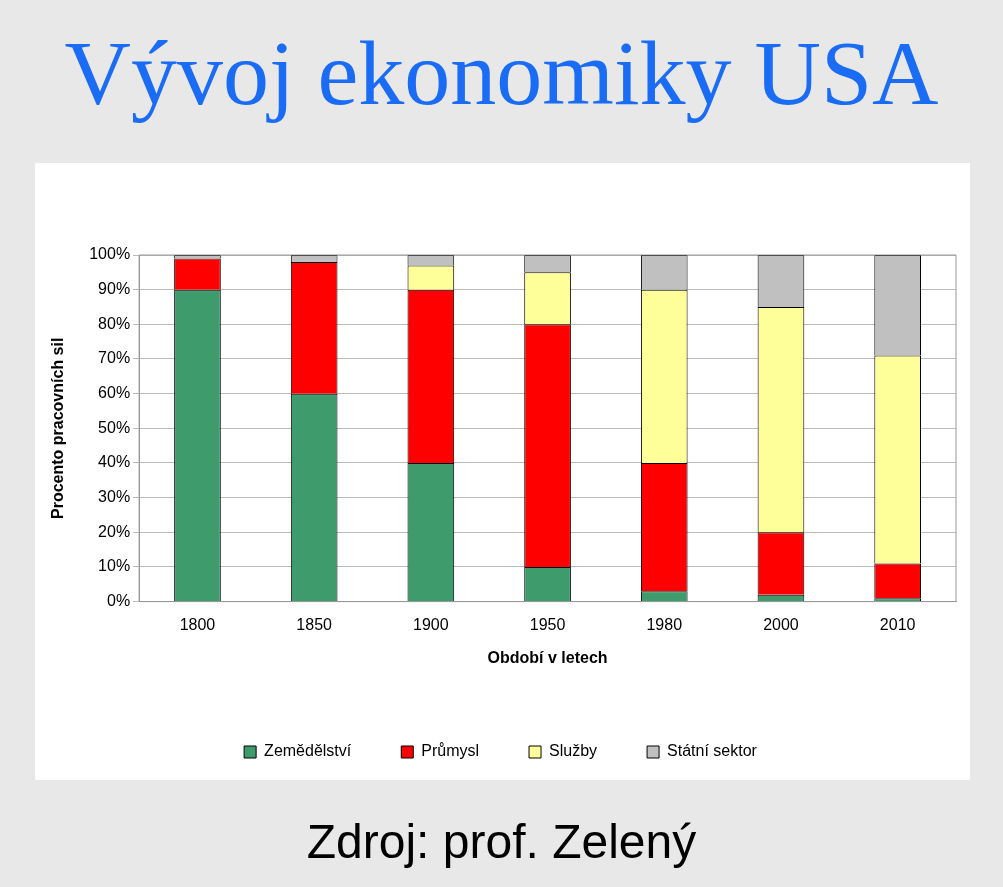 This screenshot has height=887, width=1003. What do you see at coordinates (114, 393) in the screenshot?
I see `y-tick-label: 60%` at bounding box center [114, 393].